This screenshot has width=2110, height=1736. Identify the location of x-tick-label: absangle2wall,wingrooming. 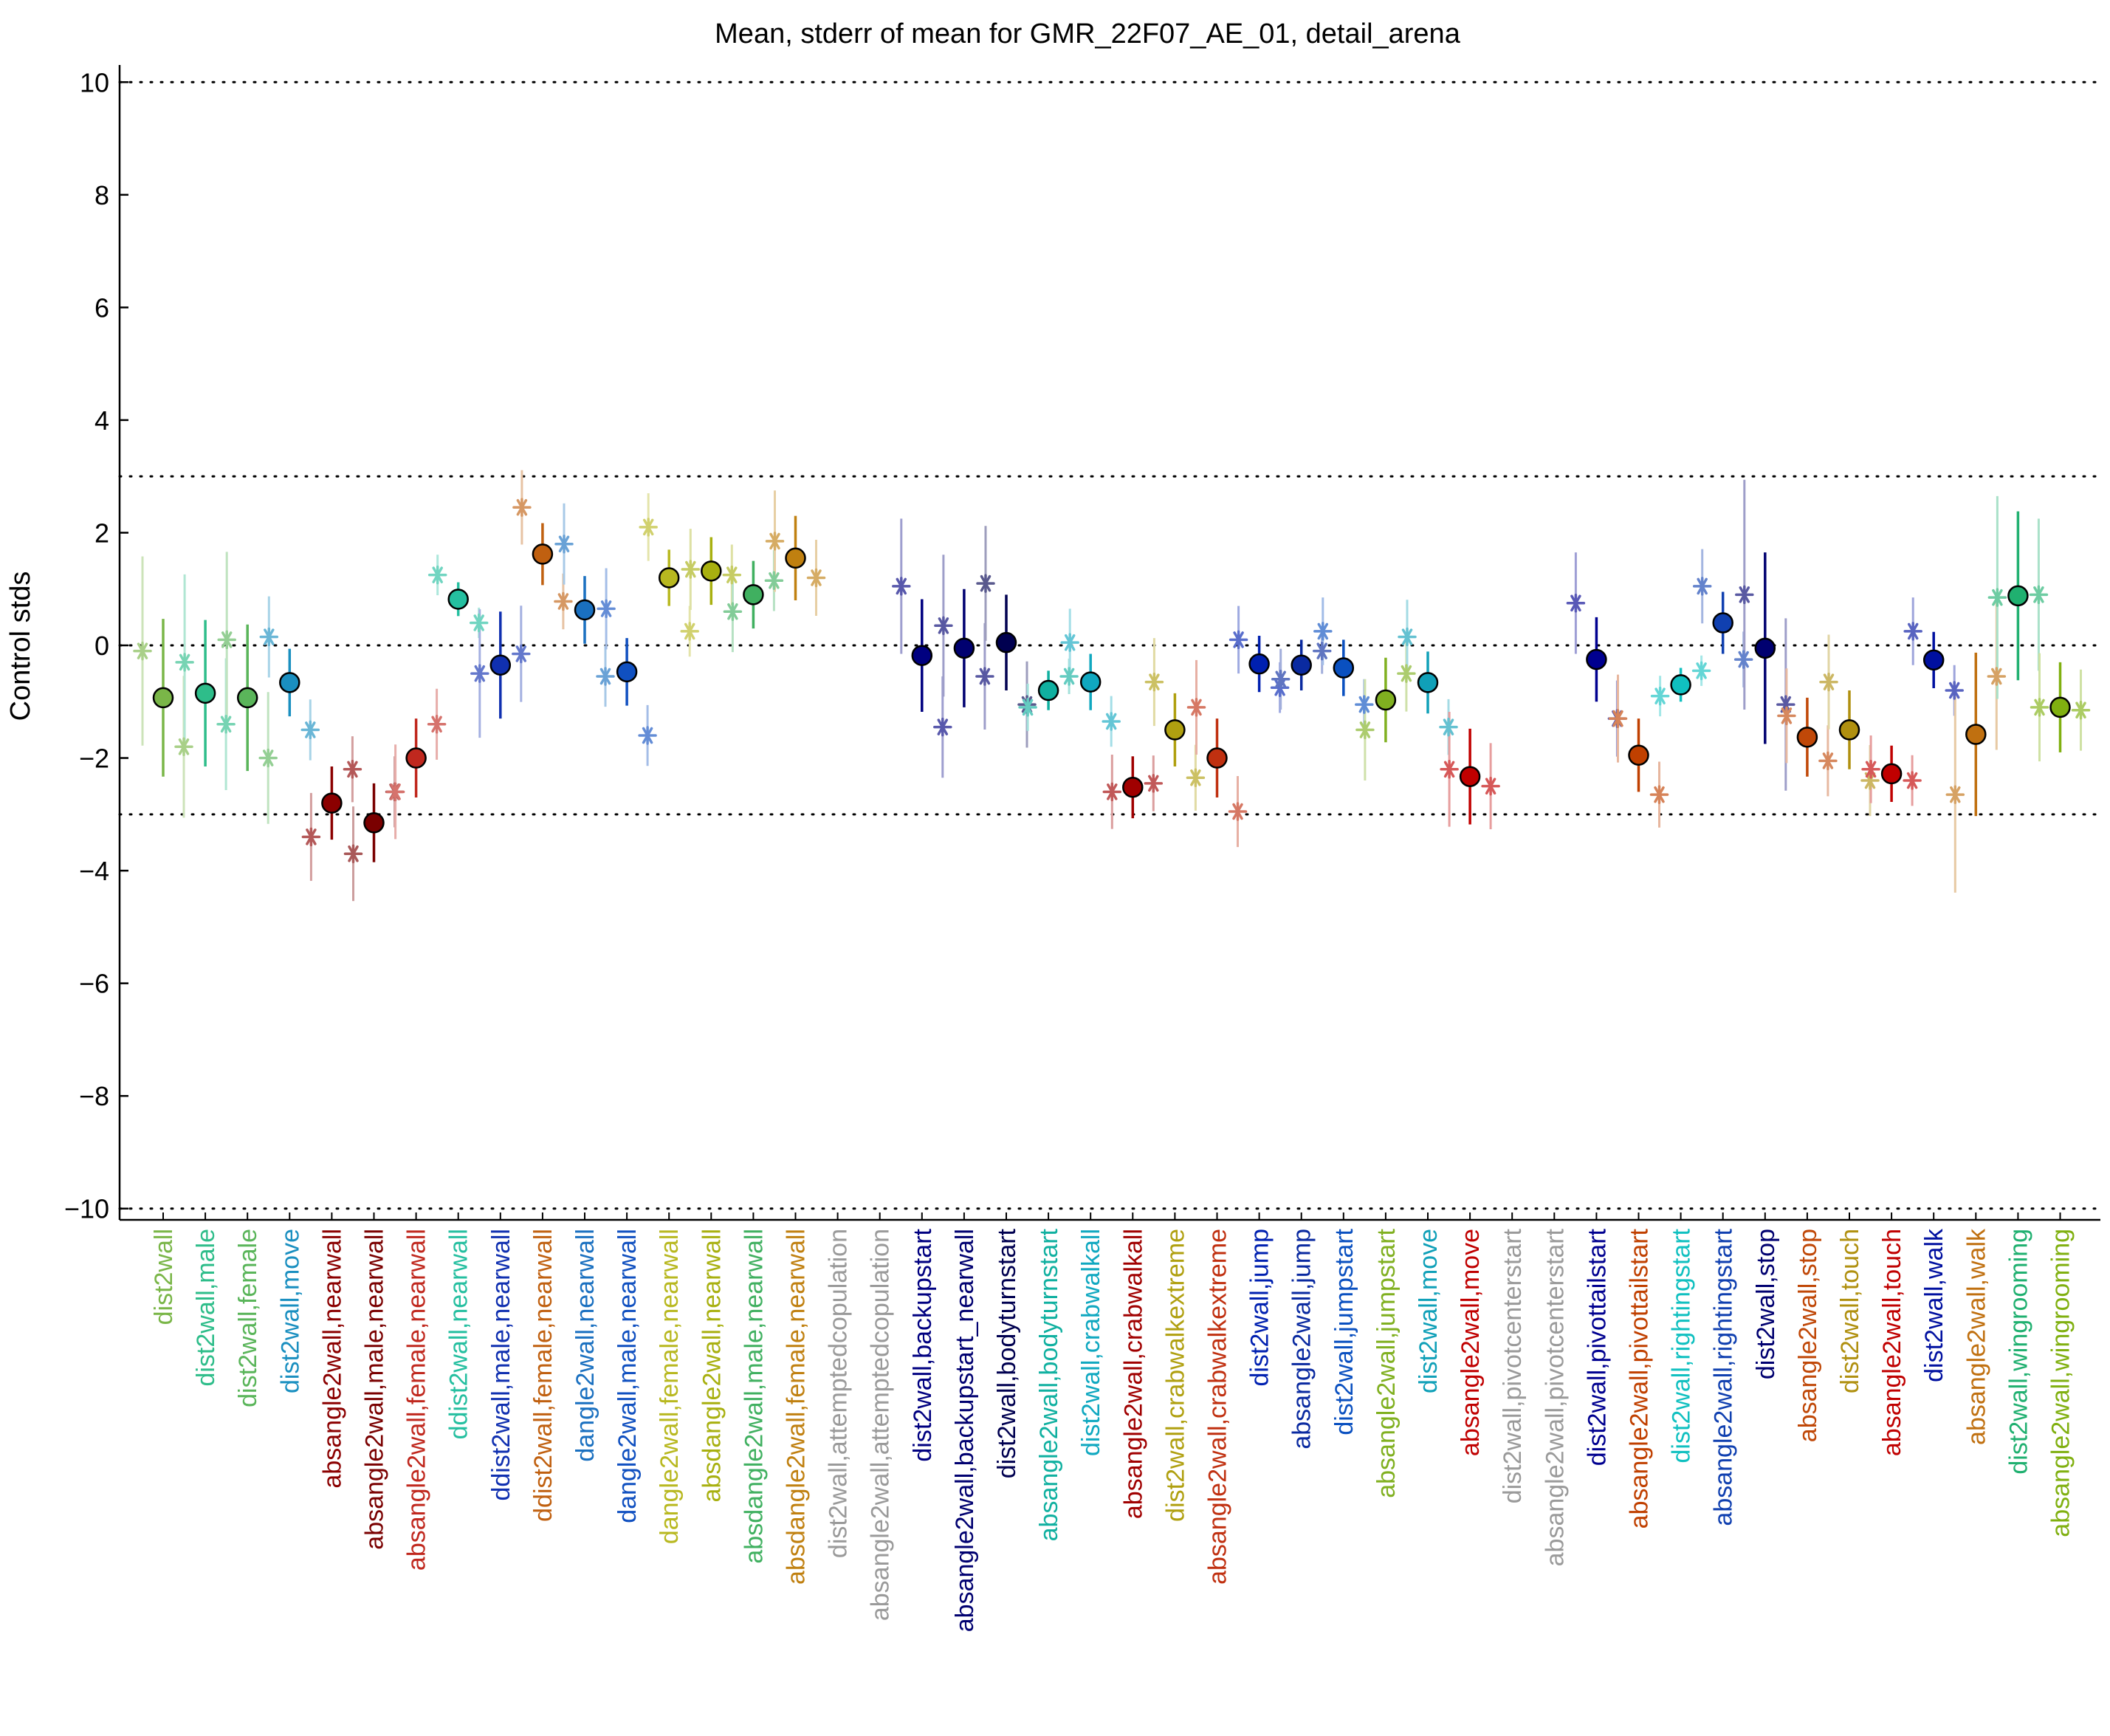
(2061, 1383).